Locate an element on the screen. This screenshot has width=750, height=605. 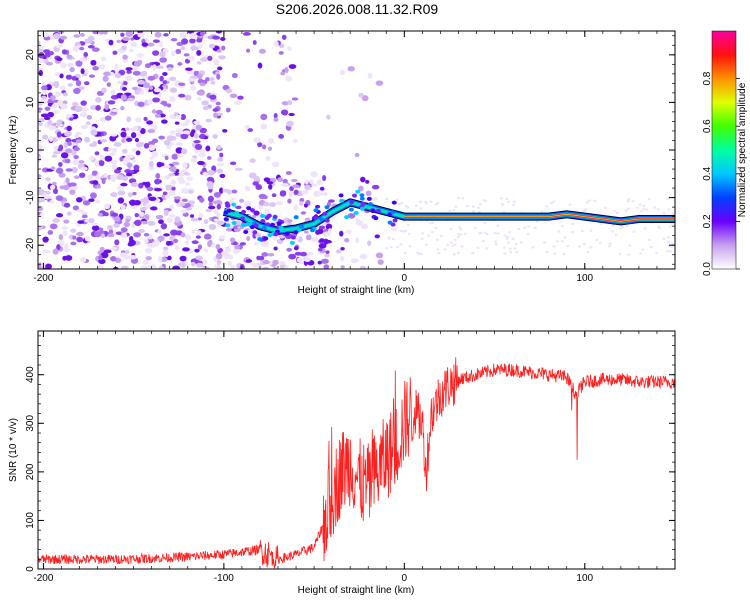
spectrogram-y-label: Frequency (Hz) is located at coordinates (13, 150).